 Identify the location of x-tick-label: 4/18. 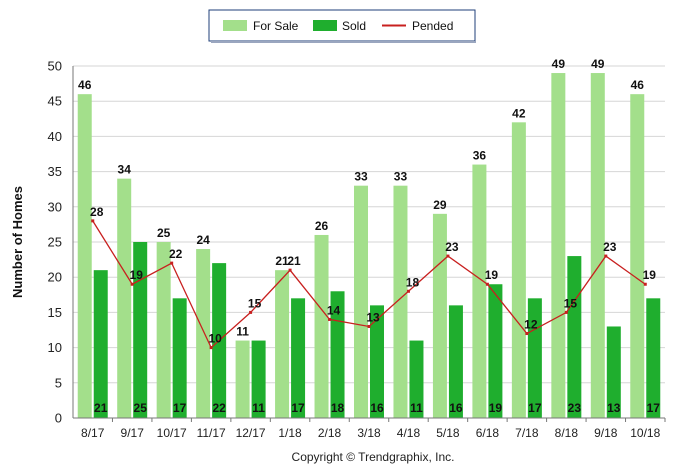
(409, 433).